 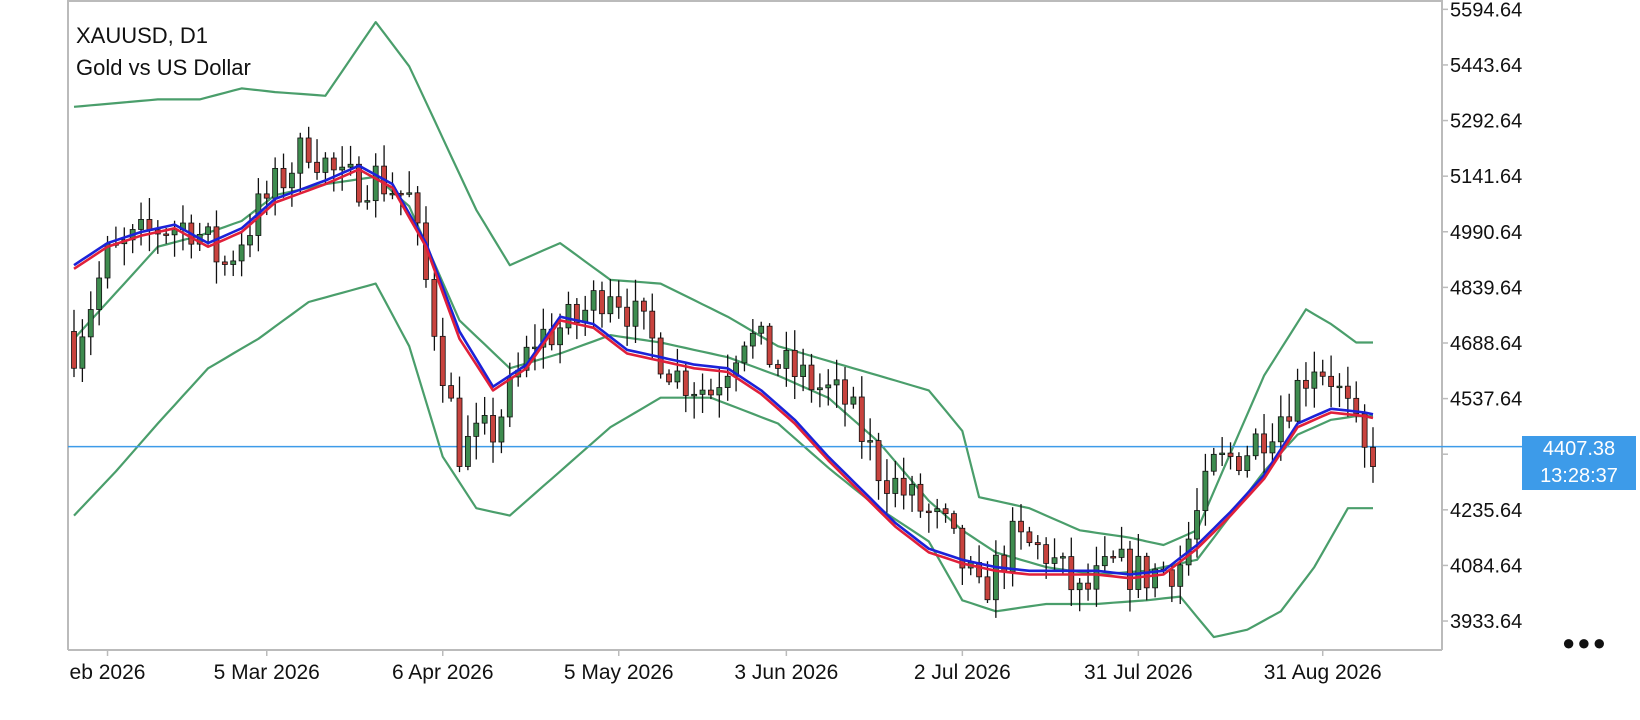 What do you see at coordinates (1486, 177) in the screenshot?
I see `y-tick-label: 5141.64` at bounding box center [1486, 177].